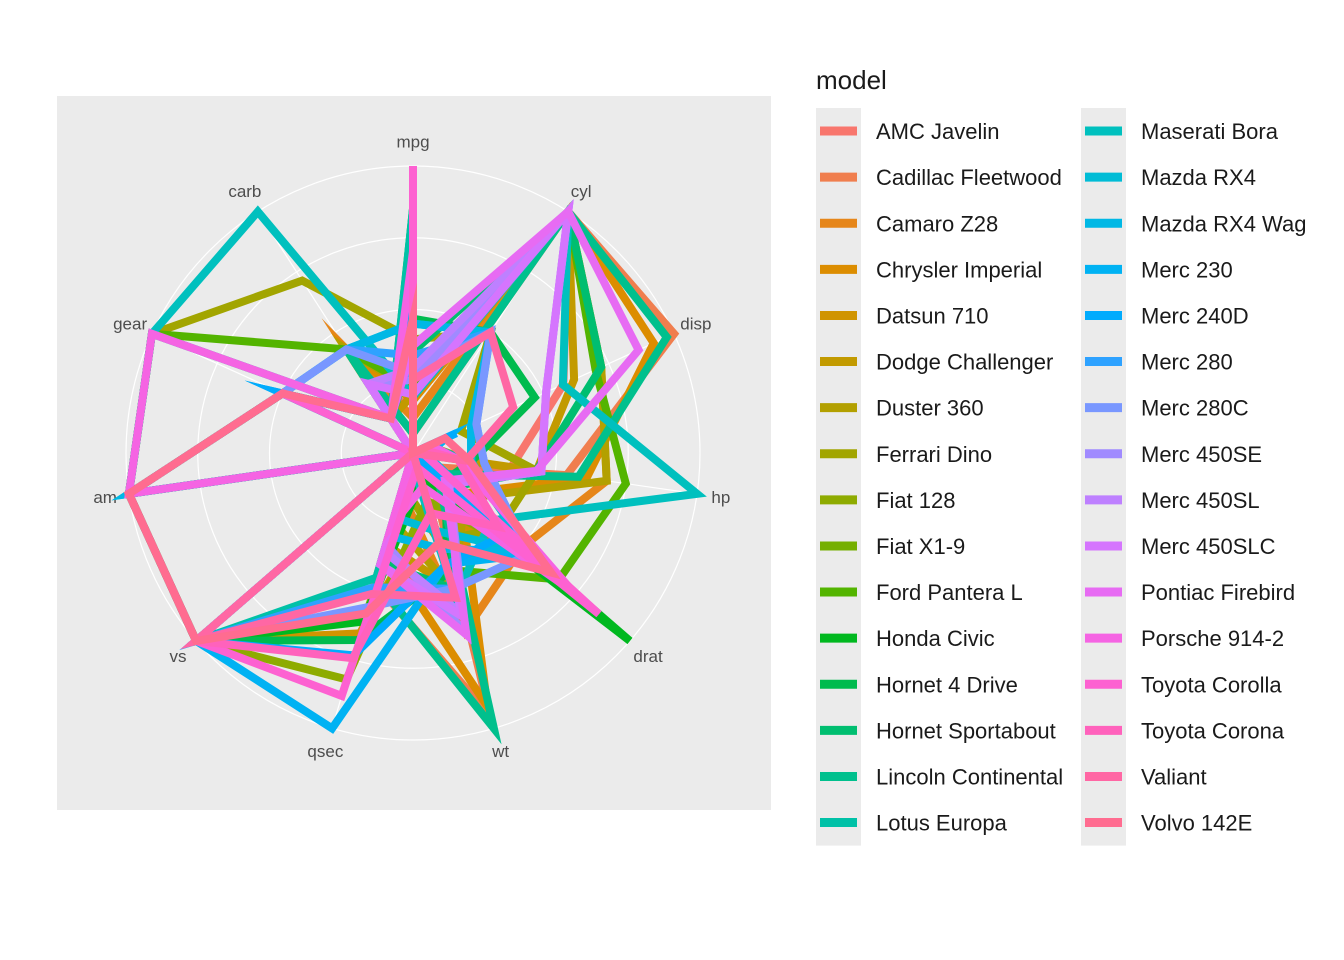 Image resolution: width=1344 pixels, height=960 pixels. Describe the element at coordinates (969, 177) in the screenshot. I see `legend-label-1: Cadillac Fleetwood` at that location.